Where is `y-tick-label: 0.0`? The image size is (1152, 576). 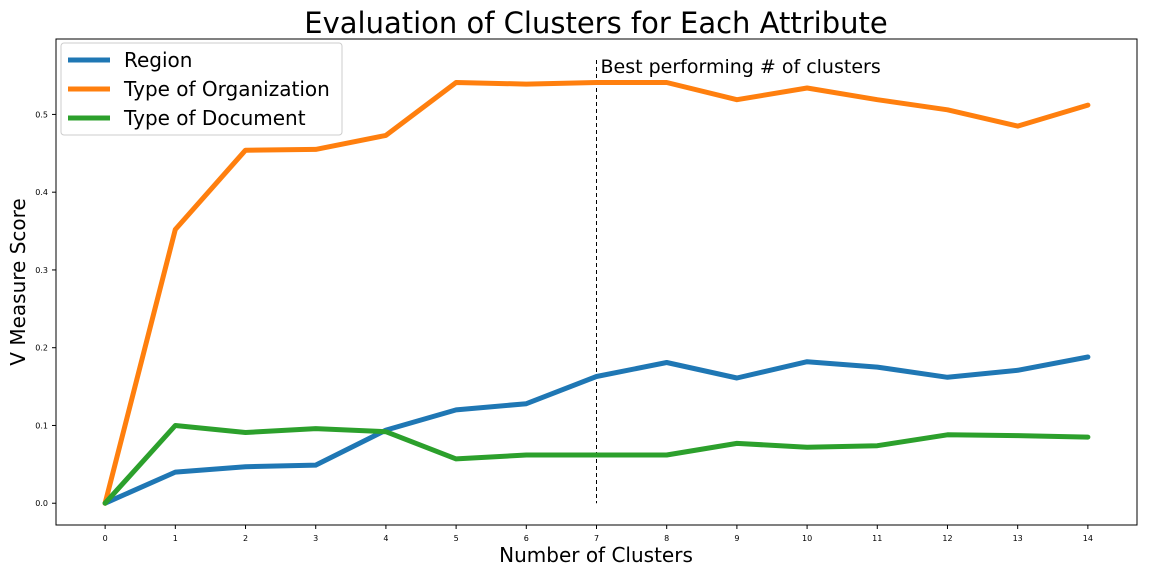 y-tick-label: 0.0 is located at coordinates (41, 503).